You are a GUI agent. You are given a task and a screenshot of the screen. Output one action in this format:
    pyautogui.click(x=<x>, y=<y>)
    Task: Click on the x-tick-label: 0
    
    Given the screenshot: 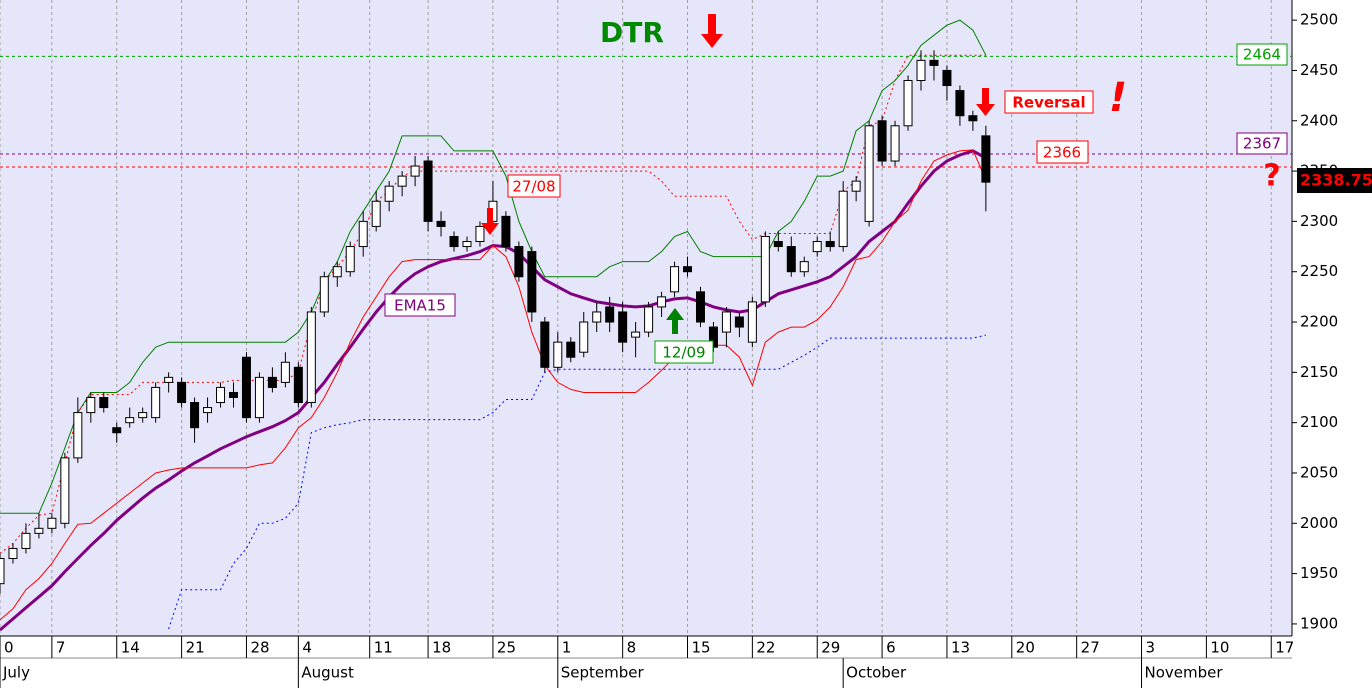 What is the action you would take?
    pyautogui.click(x=9, y=648)
    